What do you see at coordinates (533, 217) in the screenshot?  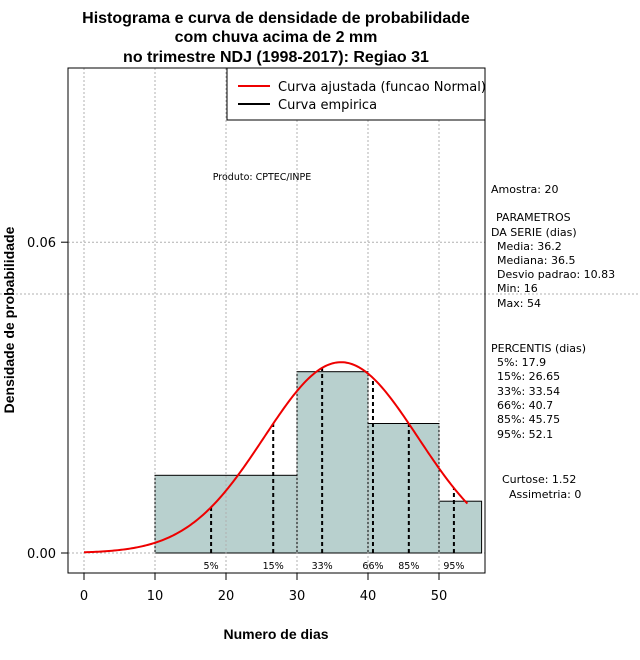 I see `stats-param-header-1: PARAMETROS` at bounding box center [533, 217].